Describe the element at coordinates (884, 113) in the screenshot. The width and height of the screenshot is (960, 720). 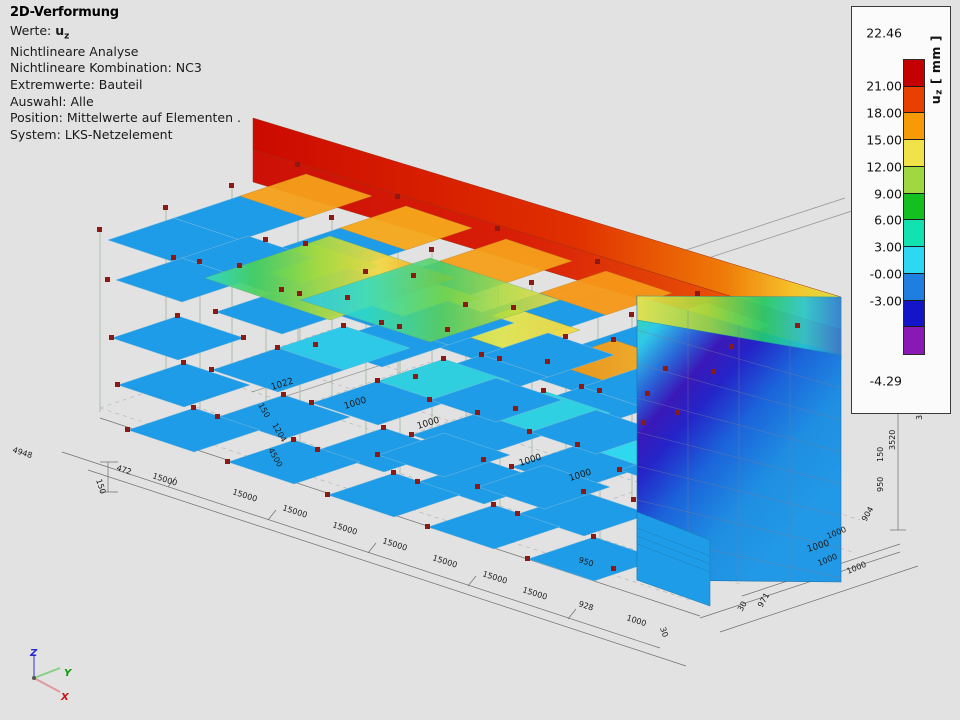
I see `legend-tick-2: 18.00` at that location.